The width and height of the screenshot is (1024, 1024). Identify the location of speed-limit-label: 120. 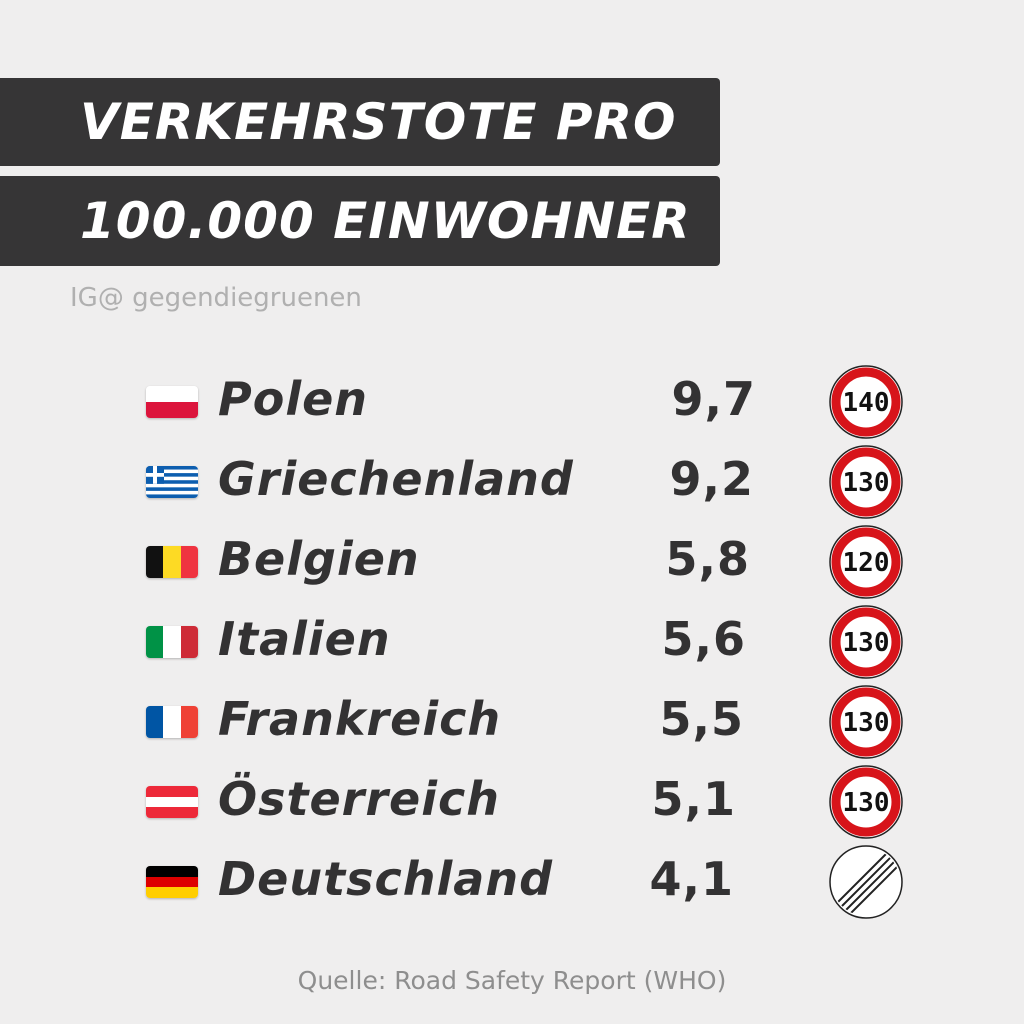
(866, 563).